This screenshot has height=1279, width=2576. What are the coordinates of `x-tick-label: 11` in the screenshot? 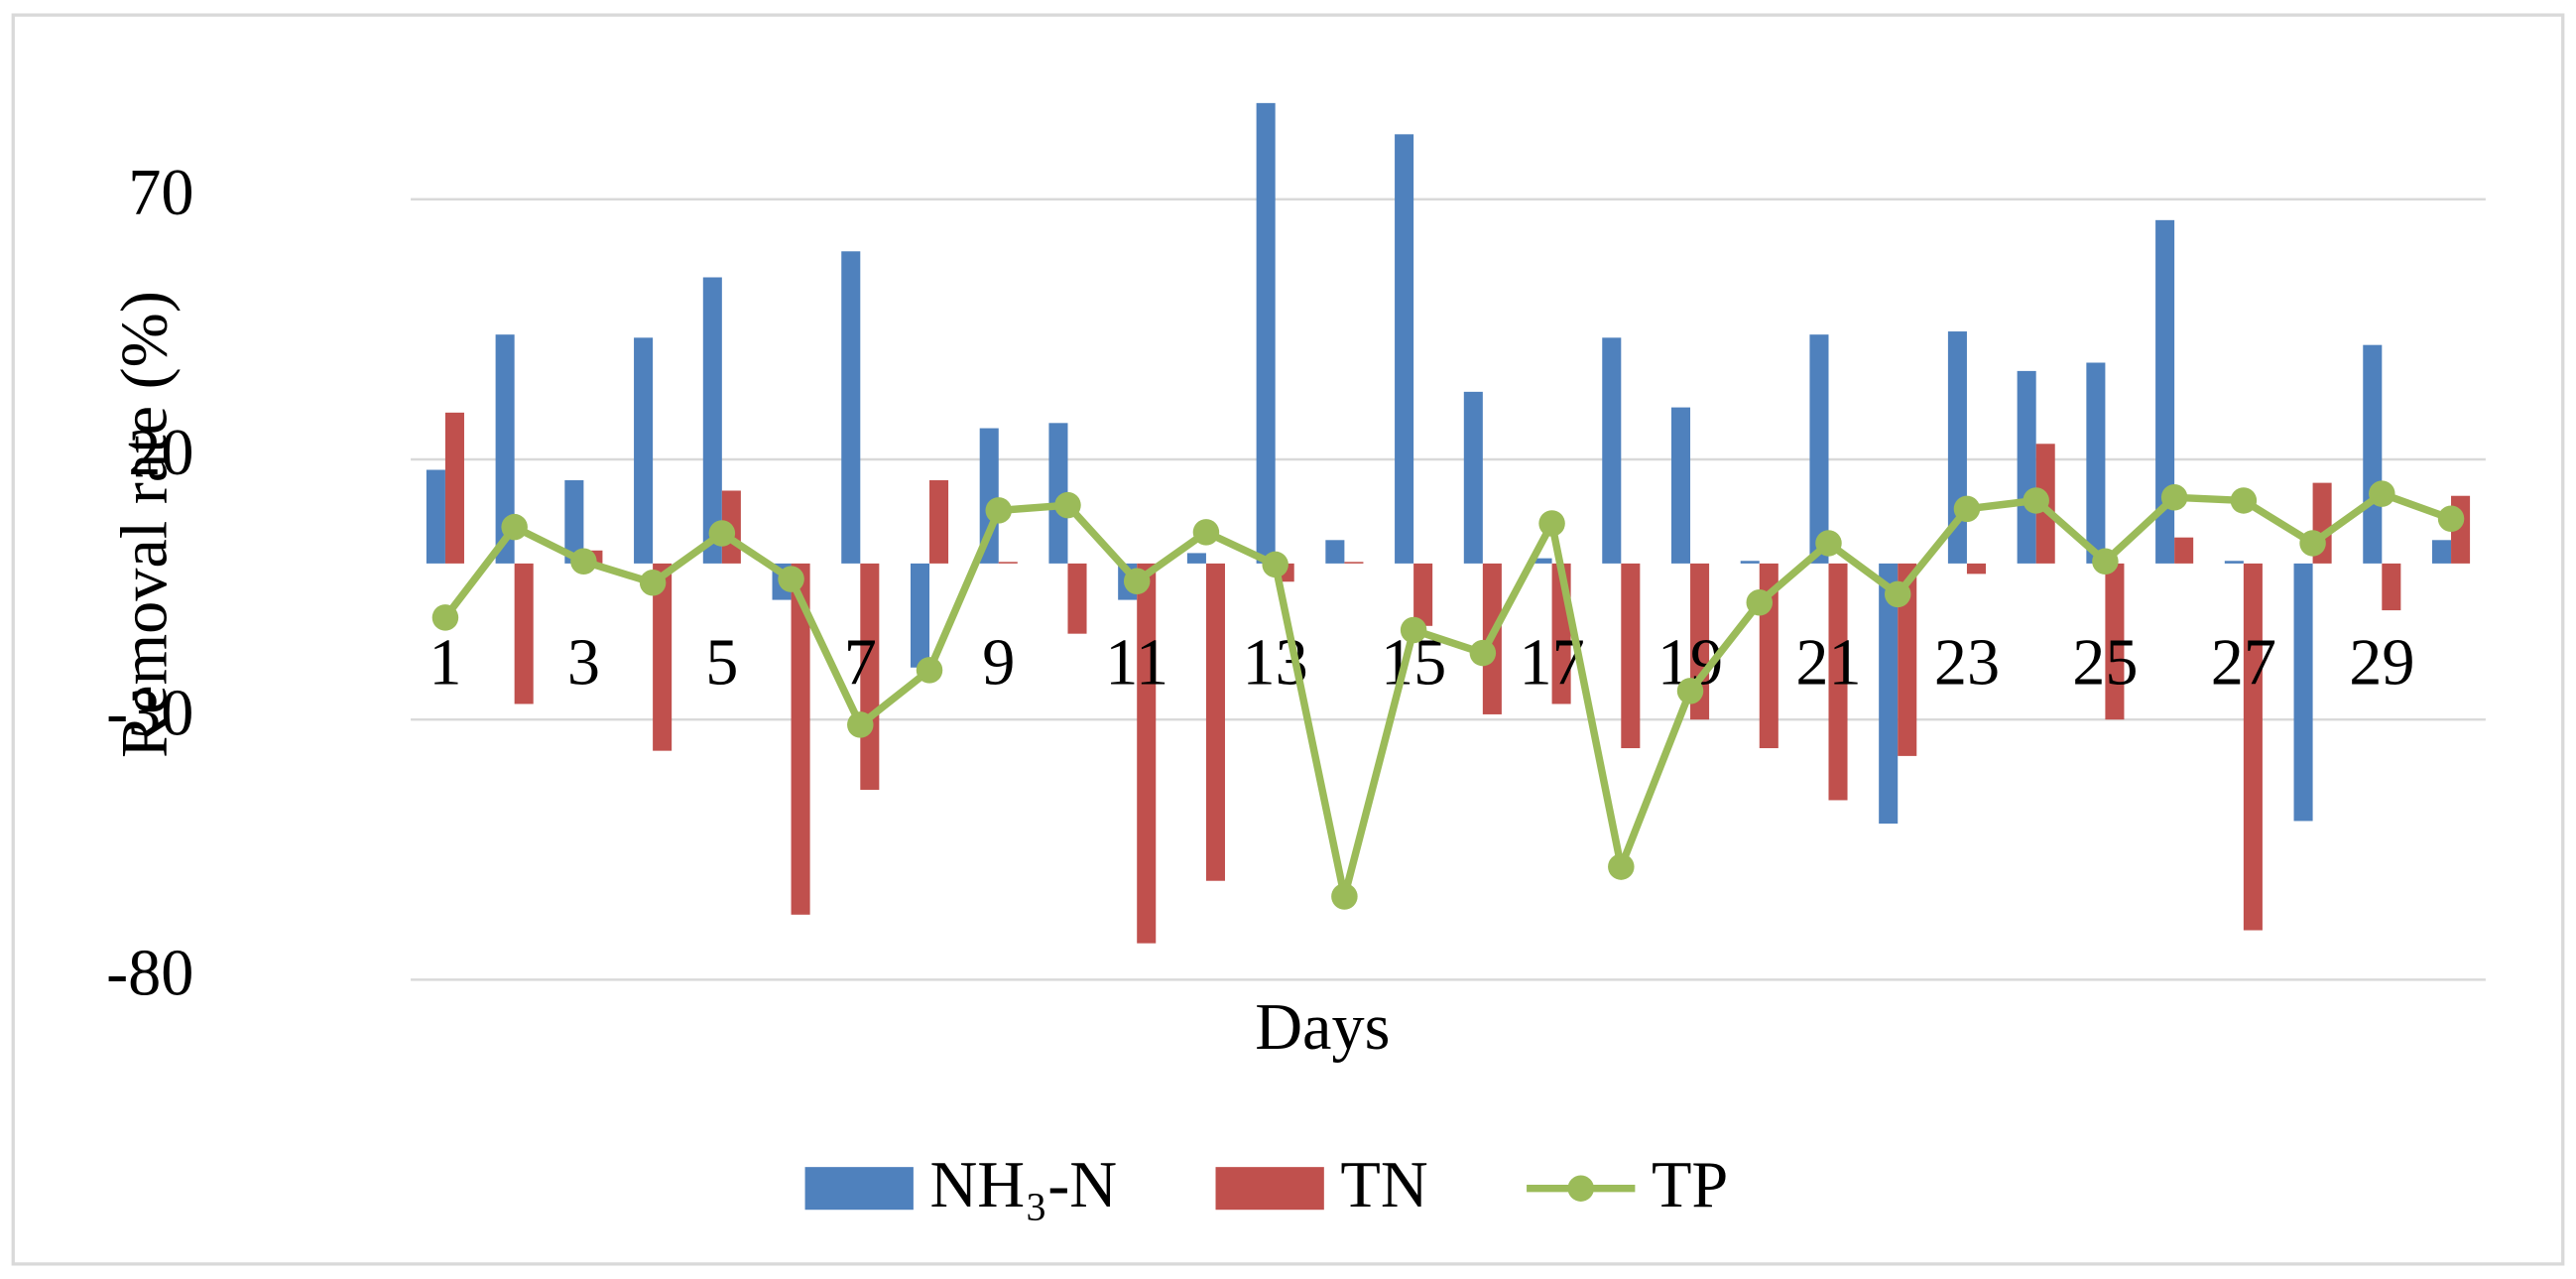 It's located at (1136, 663).